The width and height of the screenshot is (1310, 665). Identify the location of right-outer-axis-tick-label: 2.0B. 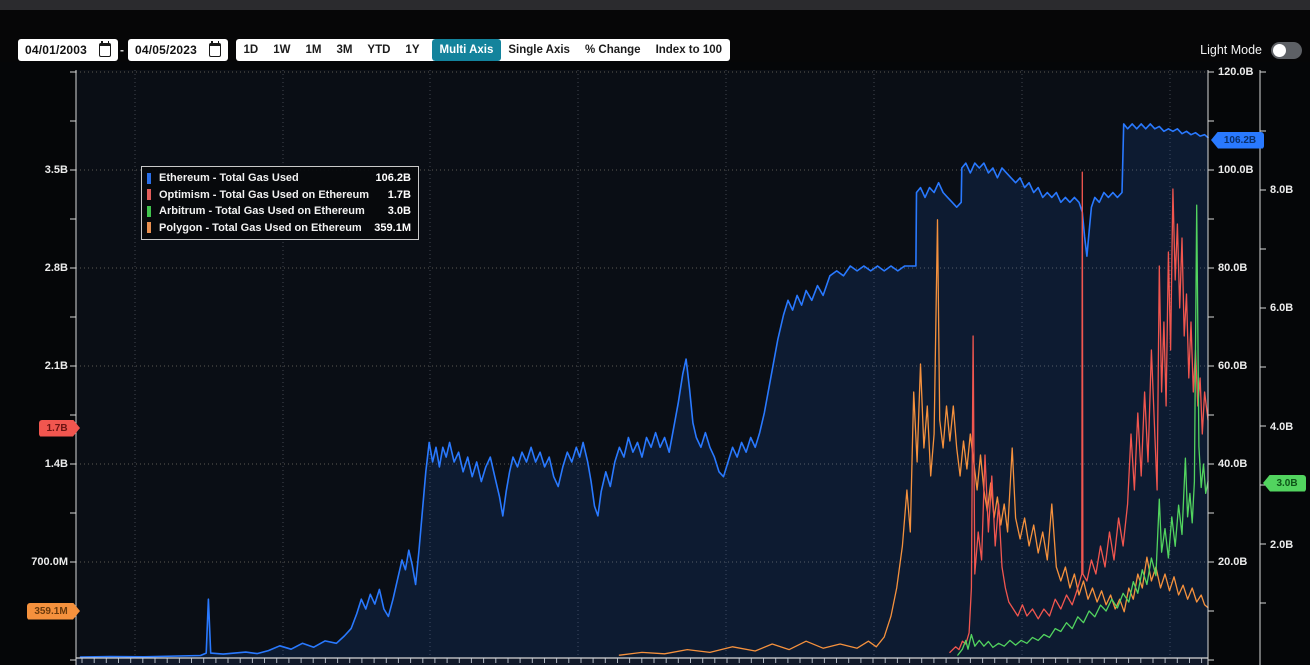
(1282, 545).